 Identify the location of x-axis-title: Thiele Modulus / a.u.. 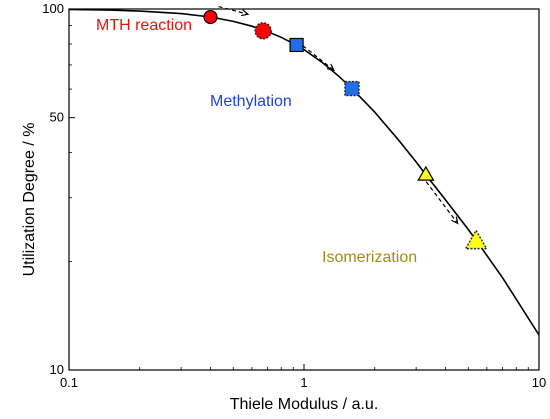
(304, 404).